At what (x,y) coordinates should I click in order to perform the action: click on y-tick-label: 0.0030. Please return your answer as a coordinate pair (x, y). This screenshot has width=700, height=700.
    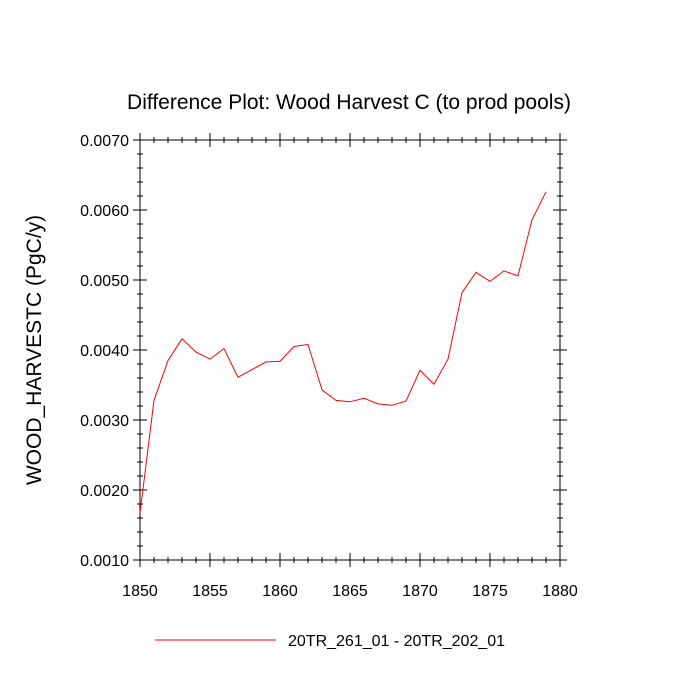
    Looking at the image, I should click on (104, 421).